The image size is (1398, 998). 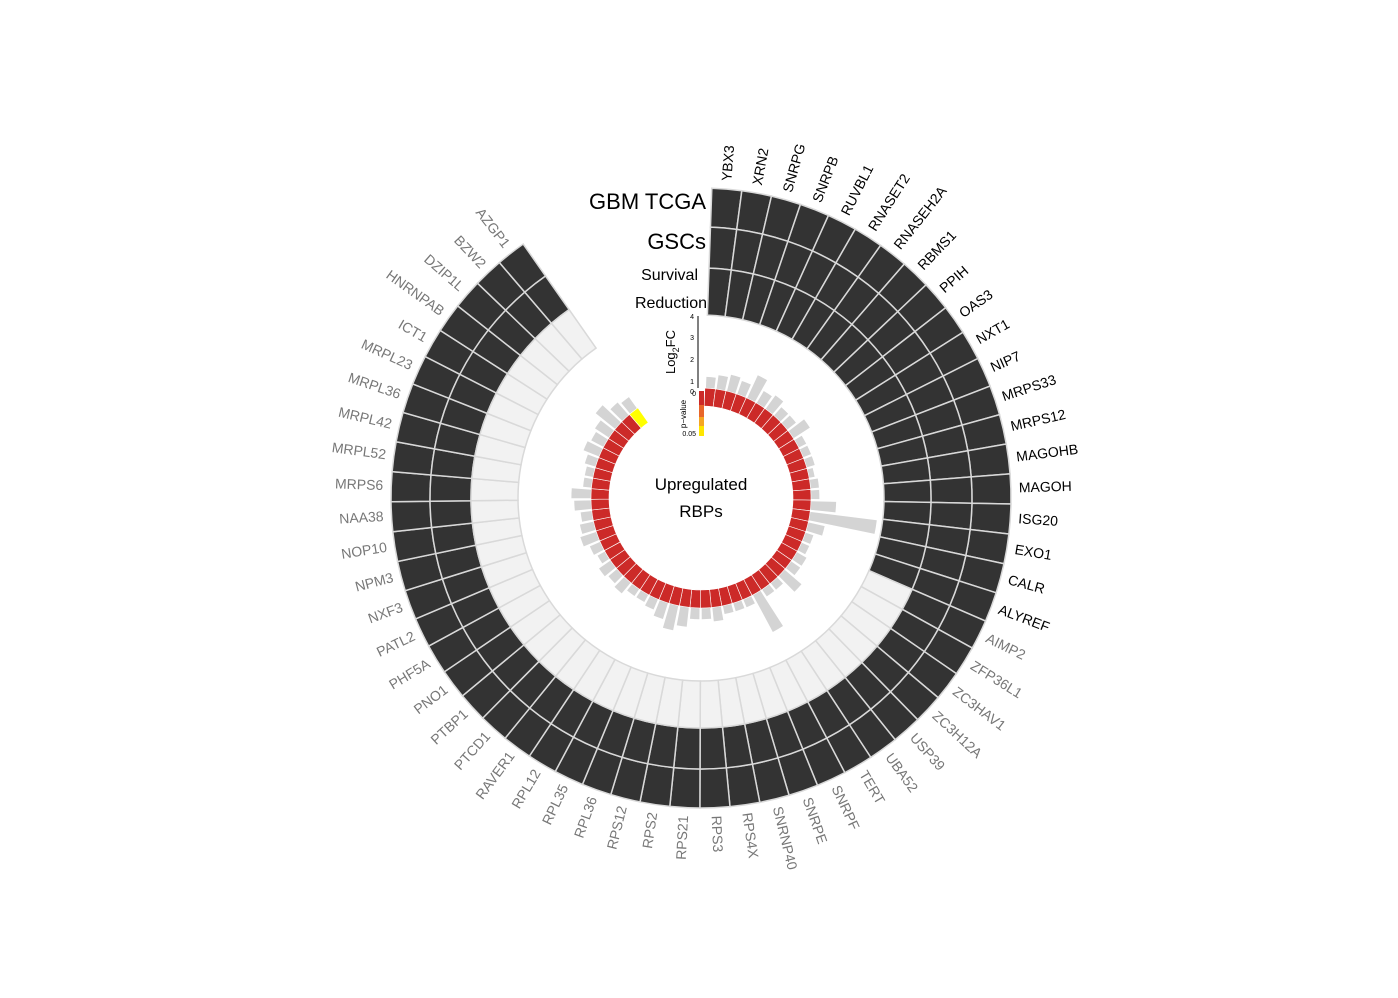 I want to click on gene-label: AZGP1, so click(x=493, y=228).